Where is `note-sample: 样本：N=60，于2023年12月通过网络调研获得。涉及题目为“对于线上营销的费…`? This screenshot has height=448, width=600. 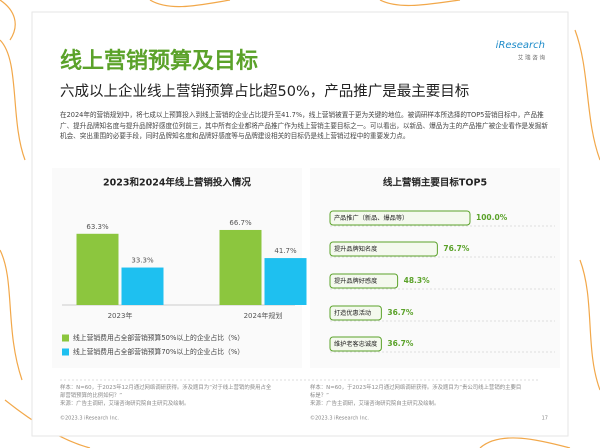
note-sample: 样本：N=60，于2023年12月通过网络调研获得。涉及题目为“对于线上营销的费… is located at coordinates (166, 392).